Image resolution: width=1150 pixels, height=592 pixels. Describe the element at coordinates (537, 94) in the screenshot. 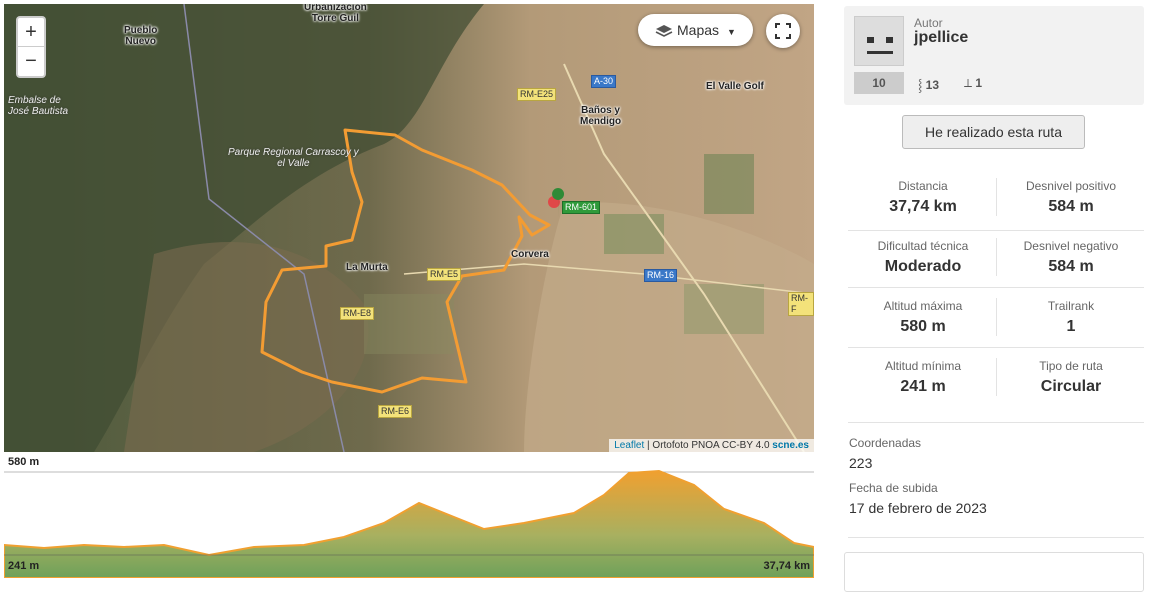

I see `road-label: RM-E25` at that location.